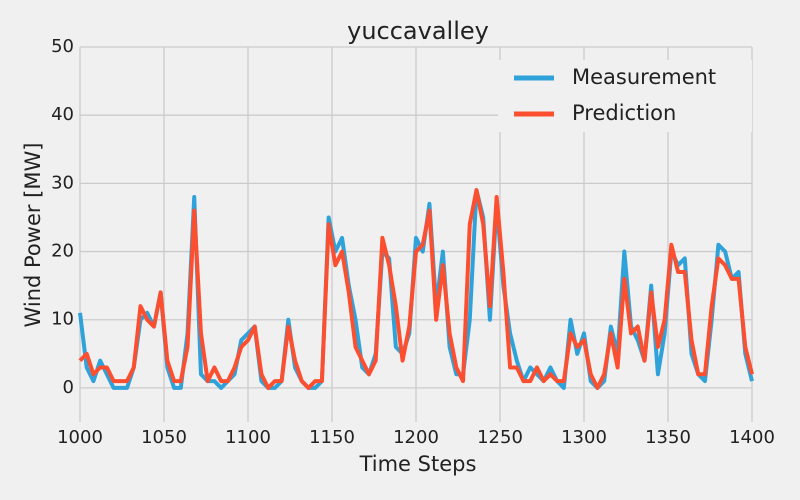  Describe the element at coordinates (62, 46) in the screenshot. I see `y-tick-label: 50` at that location.